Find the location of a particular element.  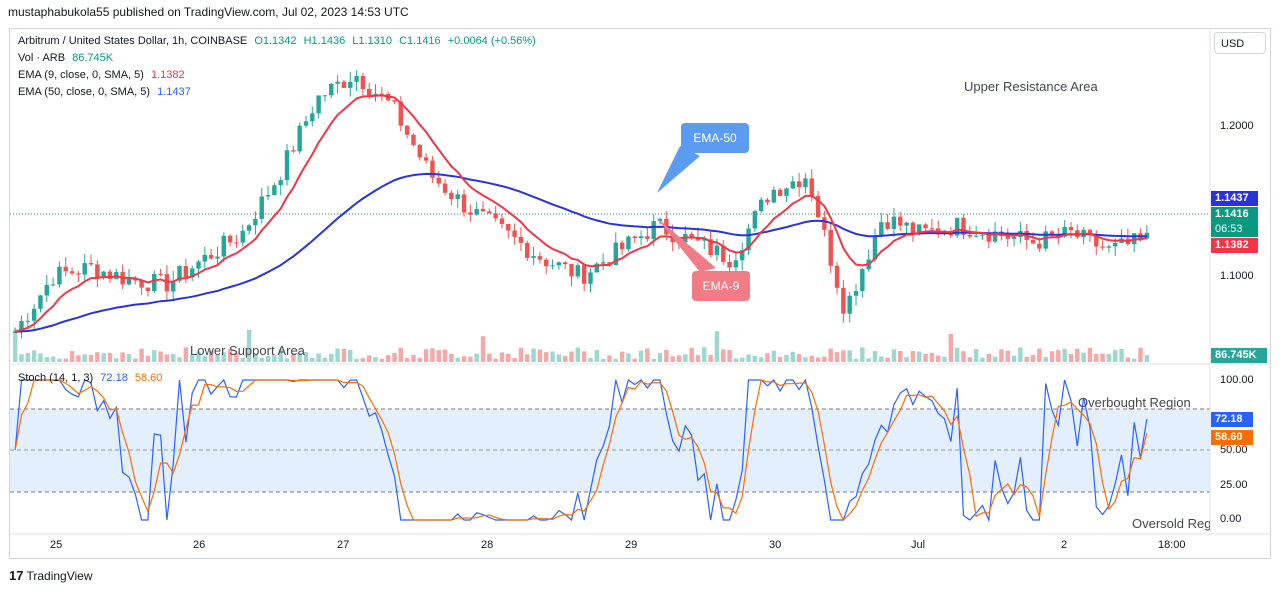

last-price-tag: 1.1416 is located at coordinates (1234, 214).